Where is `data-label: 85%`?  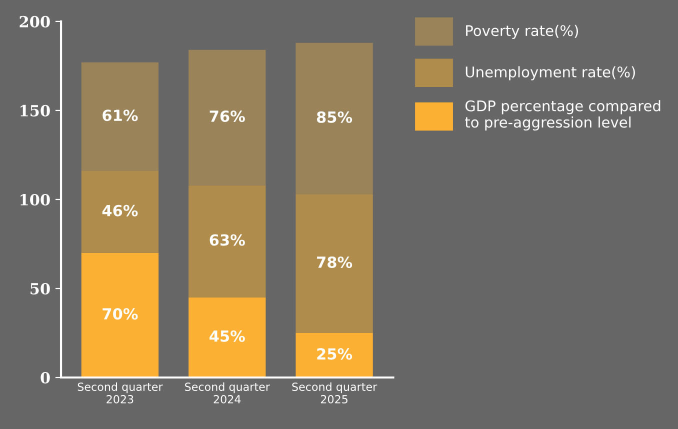 data-label: 85% is located at coordinates (334, 117).